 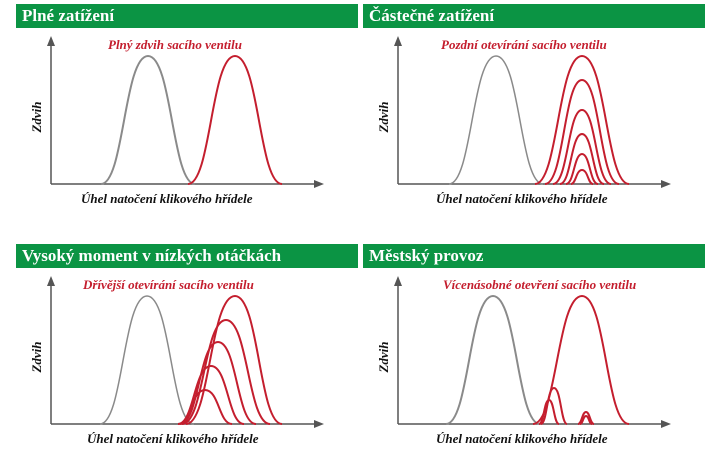 What do you see at coordinates (168, 284) in the screenshot?
I see `panel-subtitle: Dřívější otevírání sacího ventilu` at bounding box center [168, 284].